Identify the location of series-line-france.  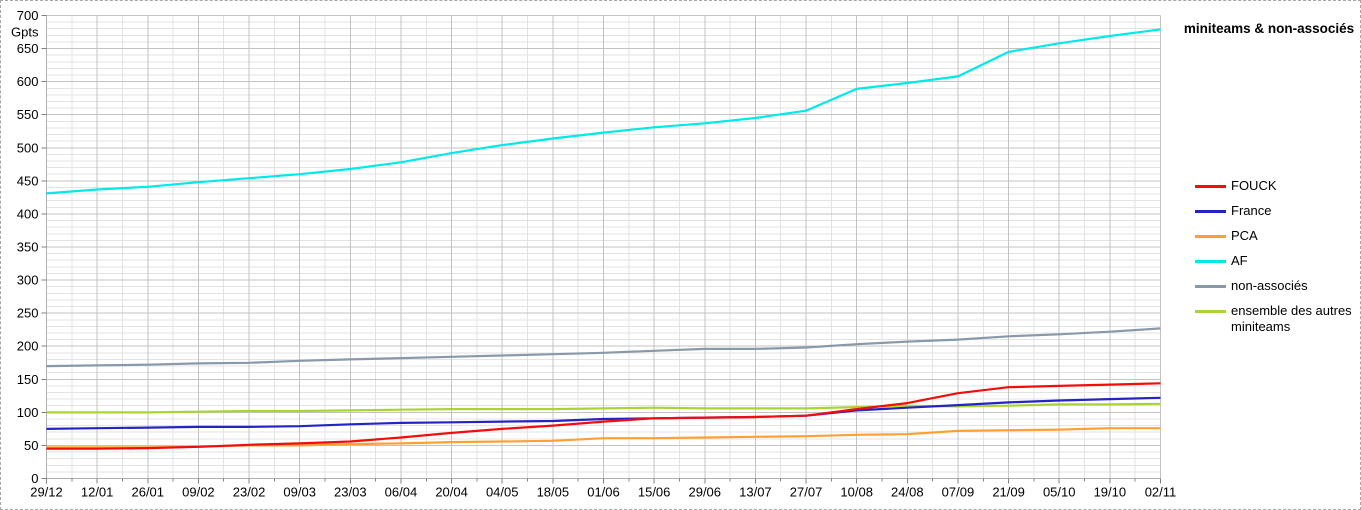
(603, 413).